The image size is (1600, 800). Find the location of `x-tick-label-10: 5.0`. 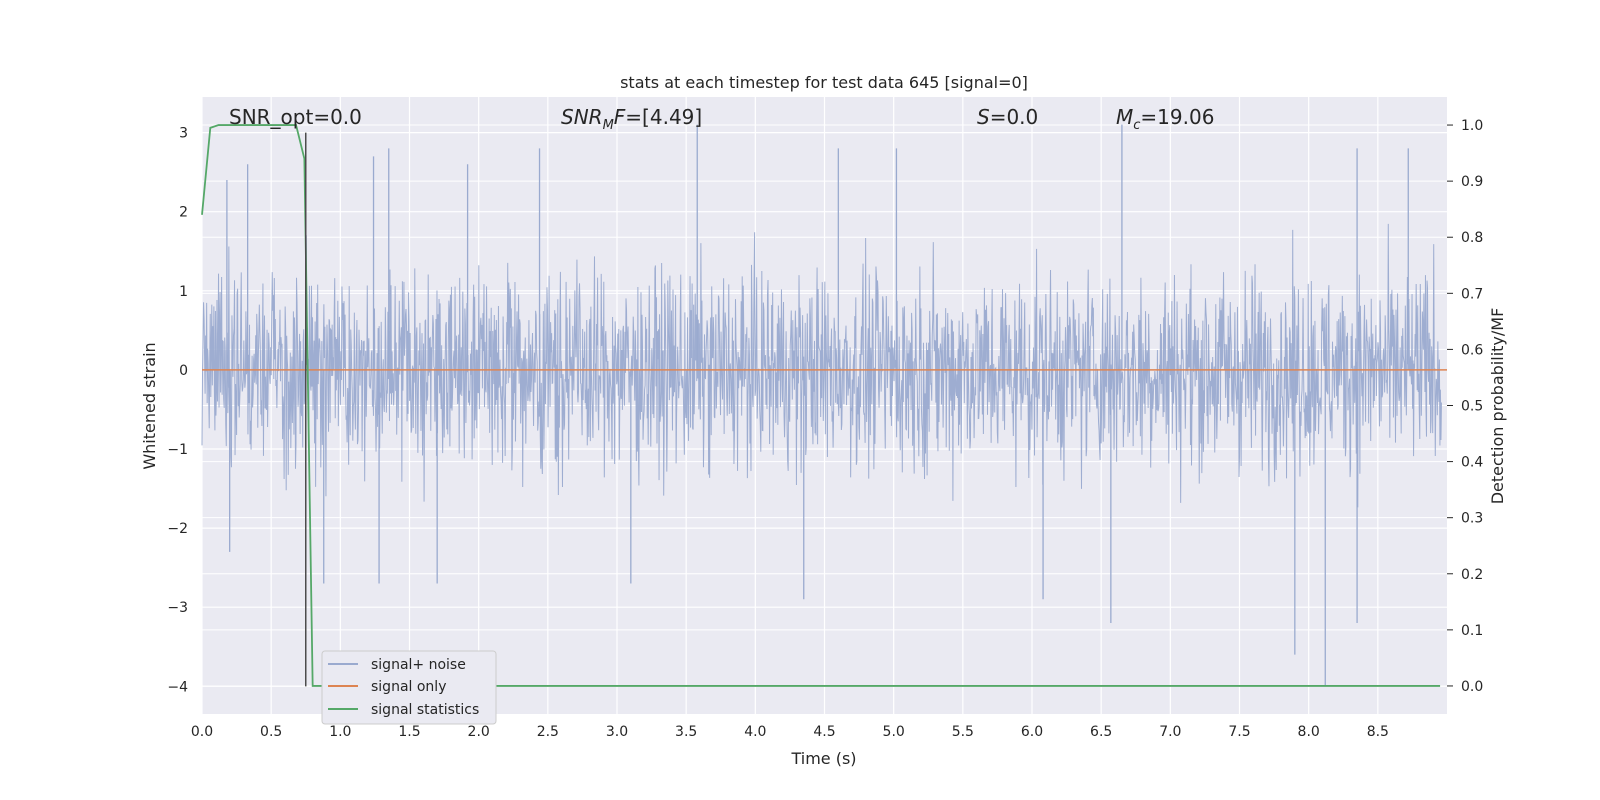

x-tick-label-10: 5.0 is located at coordinates (894, 732).